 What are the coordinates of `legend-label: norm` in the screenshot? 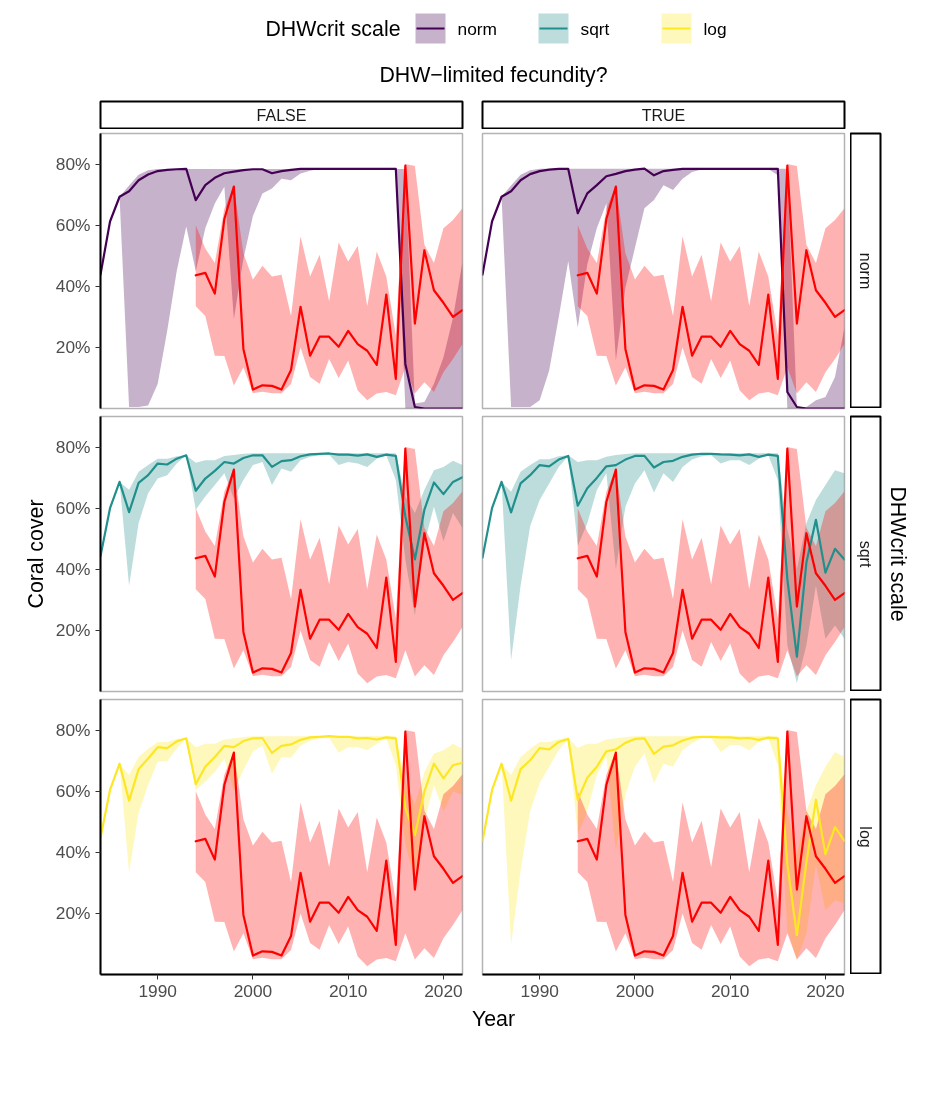 It's located at (477, 28).